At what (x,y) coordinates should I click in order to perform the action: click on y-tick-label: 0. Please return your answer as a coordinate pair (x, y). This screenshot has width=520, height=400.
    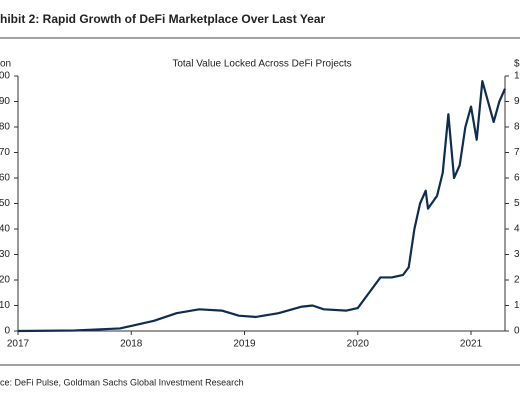
    Looking at the image, I should click on (7, 331).